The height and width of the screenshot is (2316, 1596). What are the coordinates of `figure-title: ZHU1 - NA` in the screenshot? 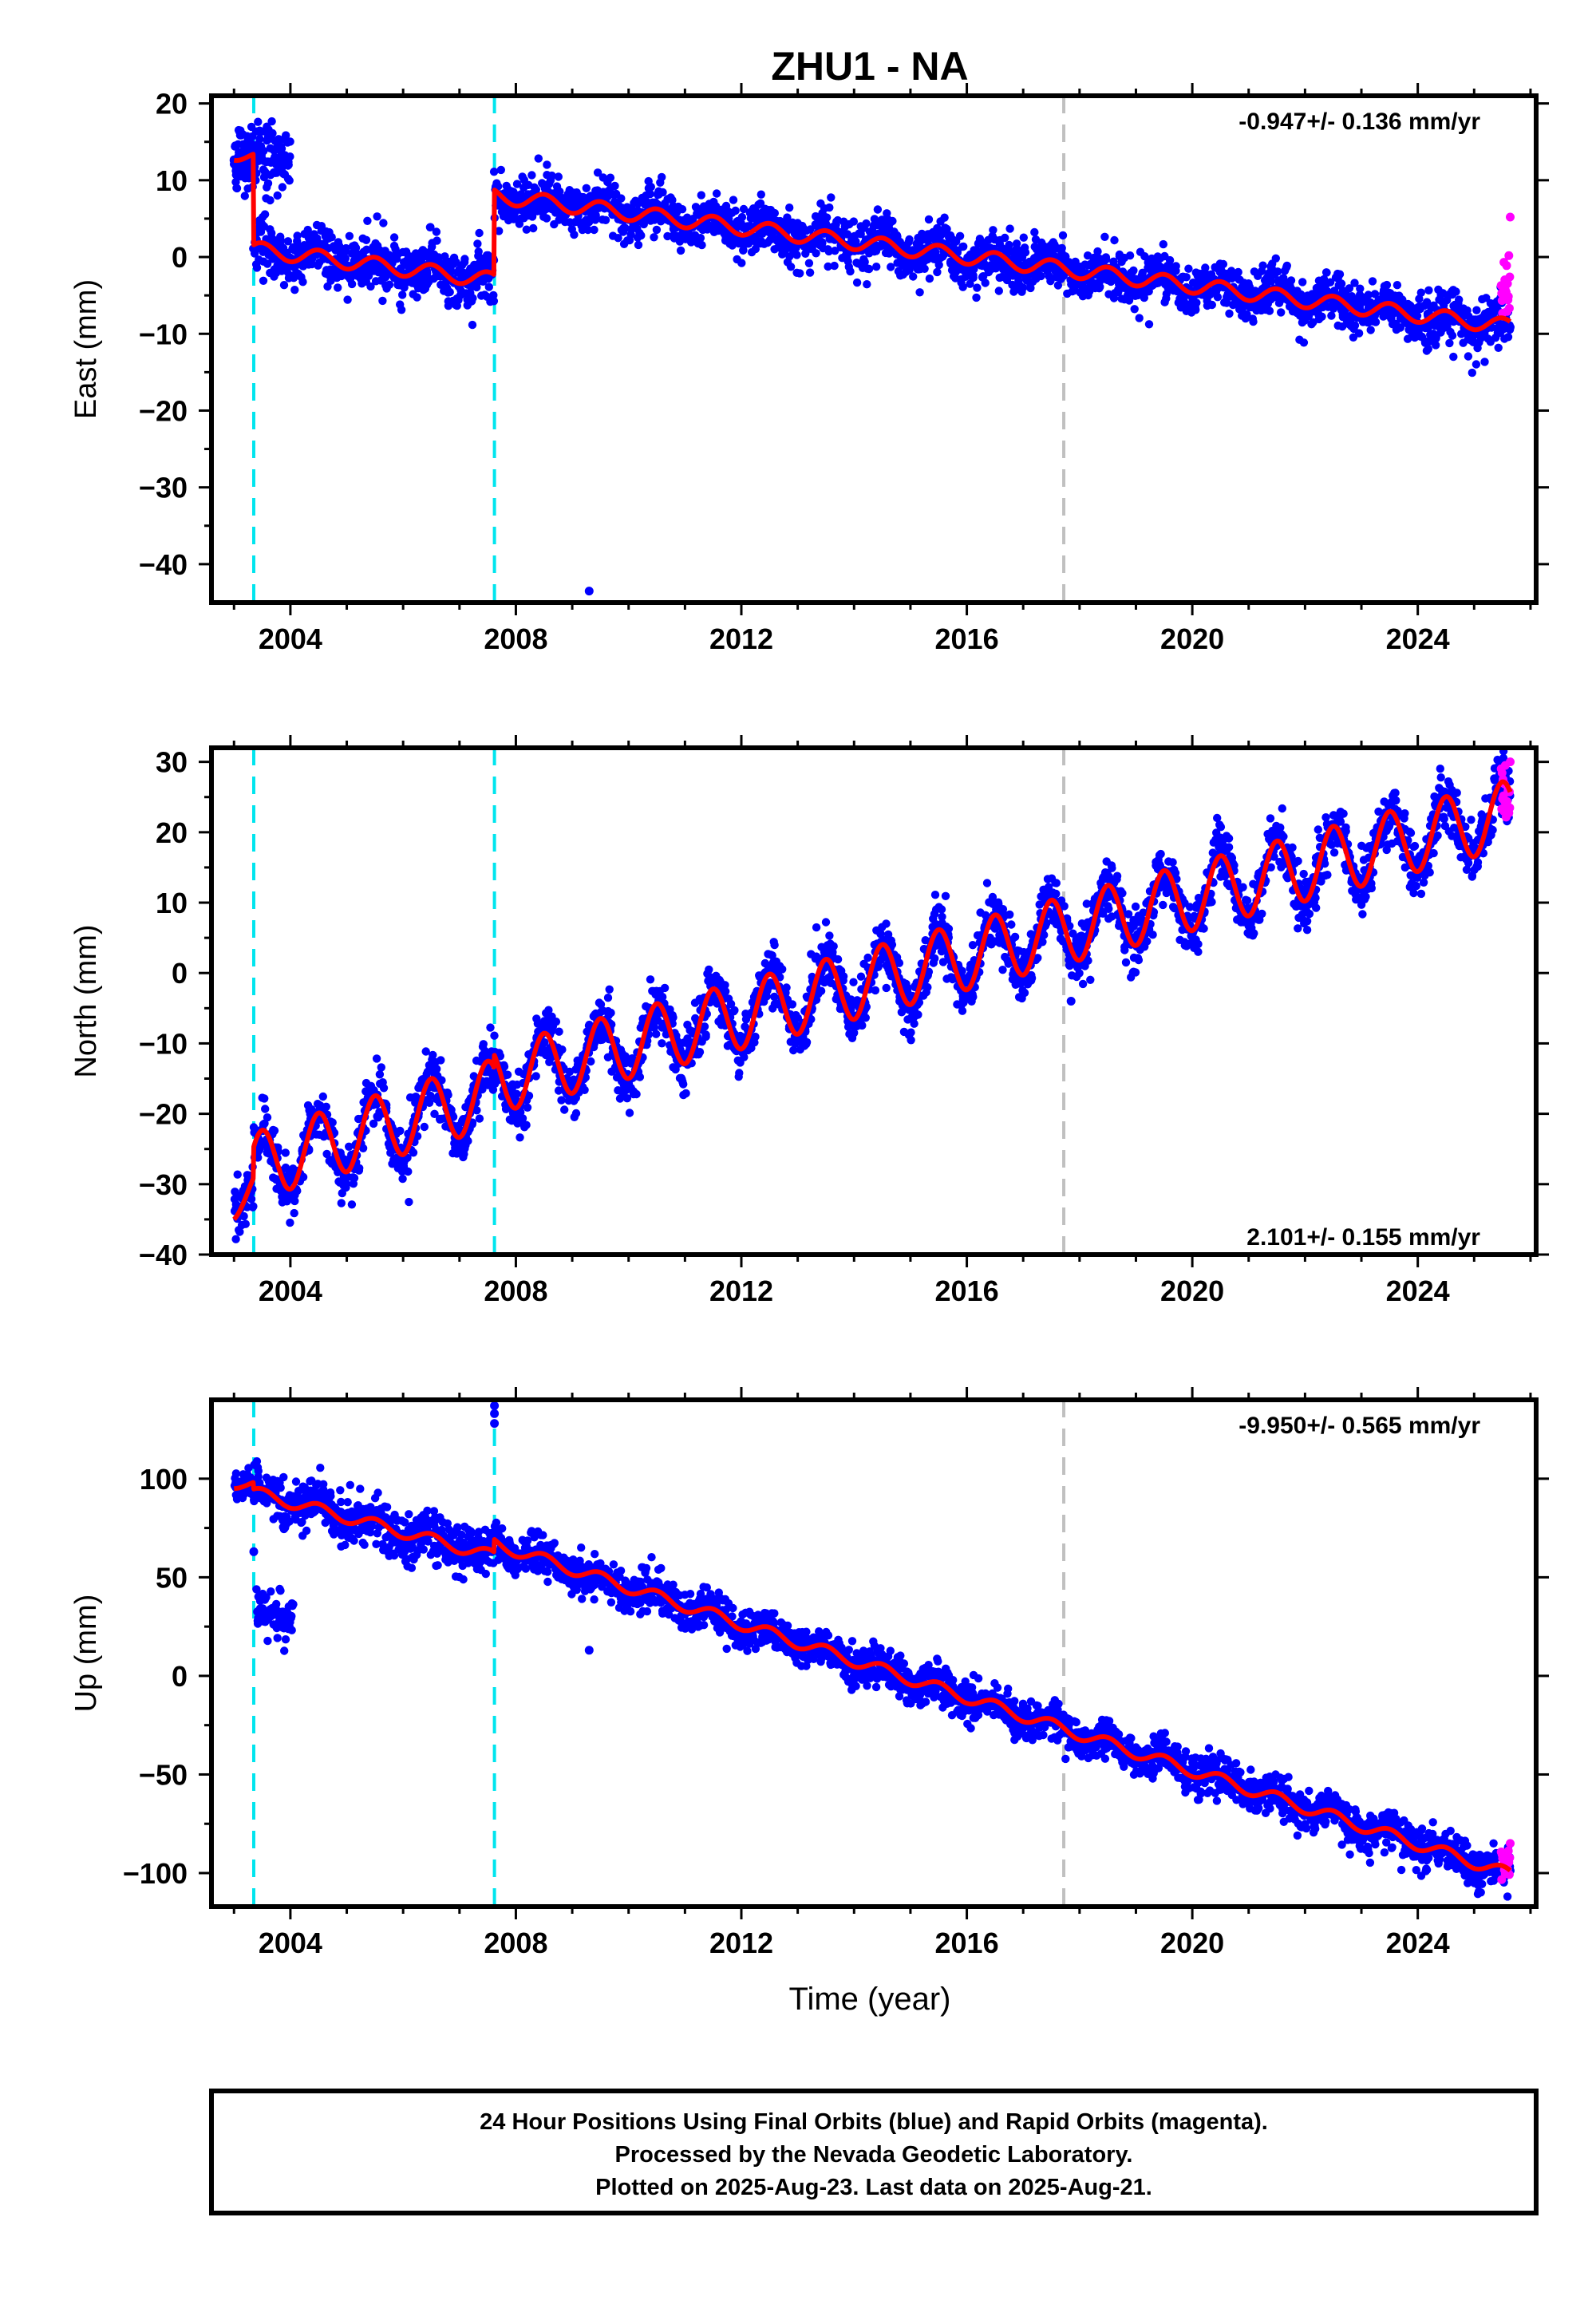 It's located at (869, 66).